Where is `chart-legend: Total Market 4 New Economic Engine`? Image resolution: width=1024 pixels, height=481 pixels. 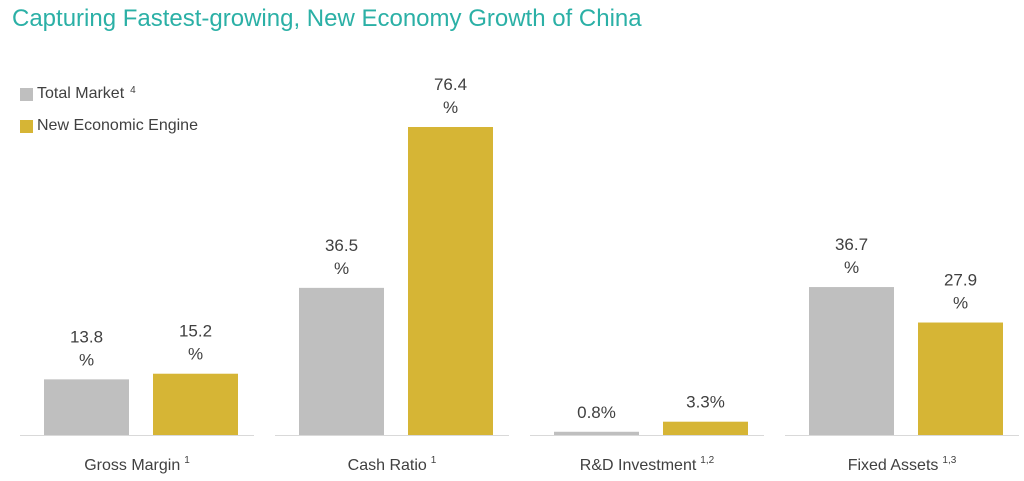 chart-legend: Total Market 4 New Economic Engine is located at coordinates (109, 116).